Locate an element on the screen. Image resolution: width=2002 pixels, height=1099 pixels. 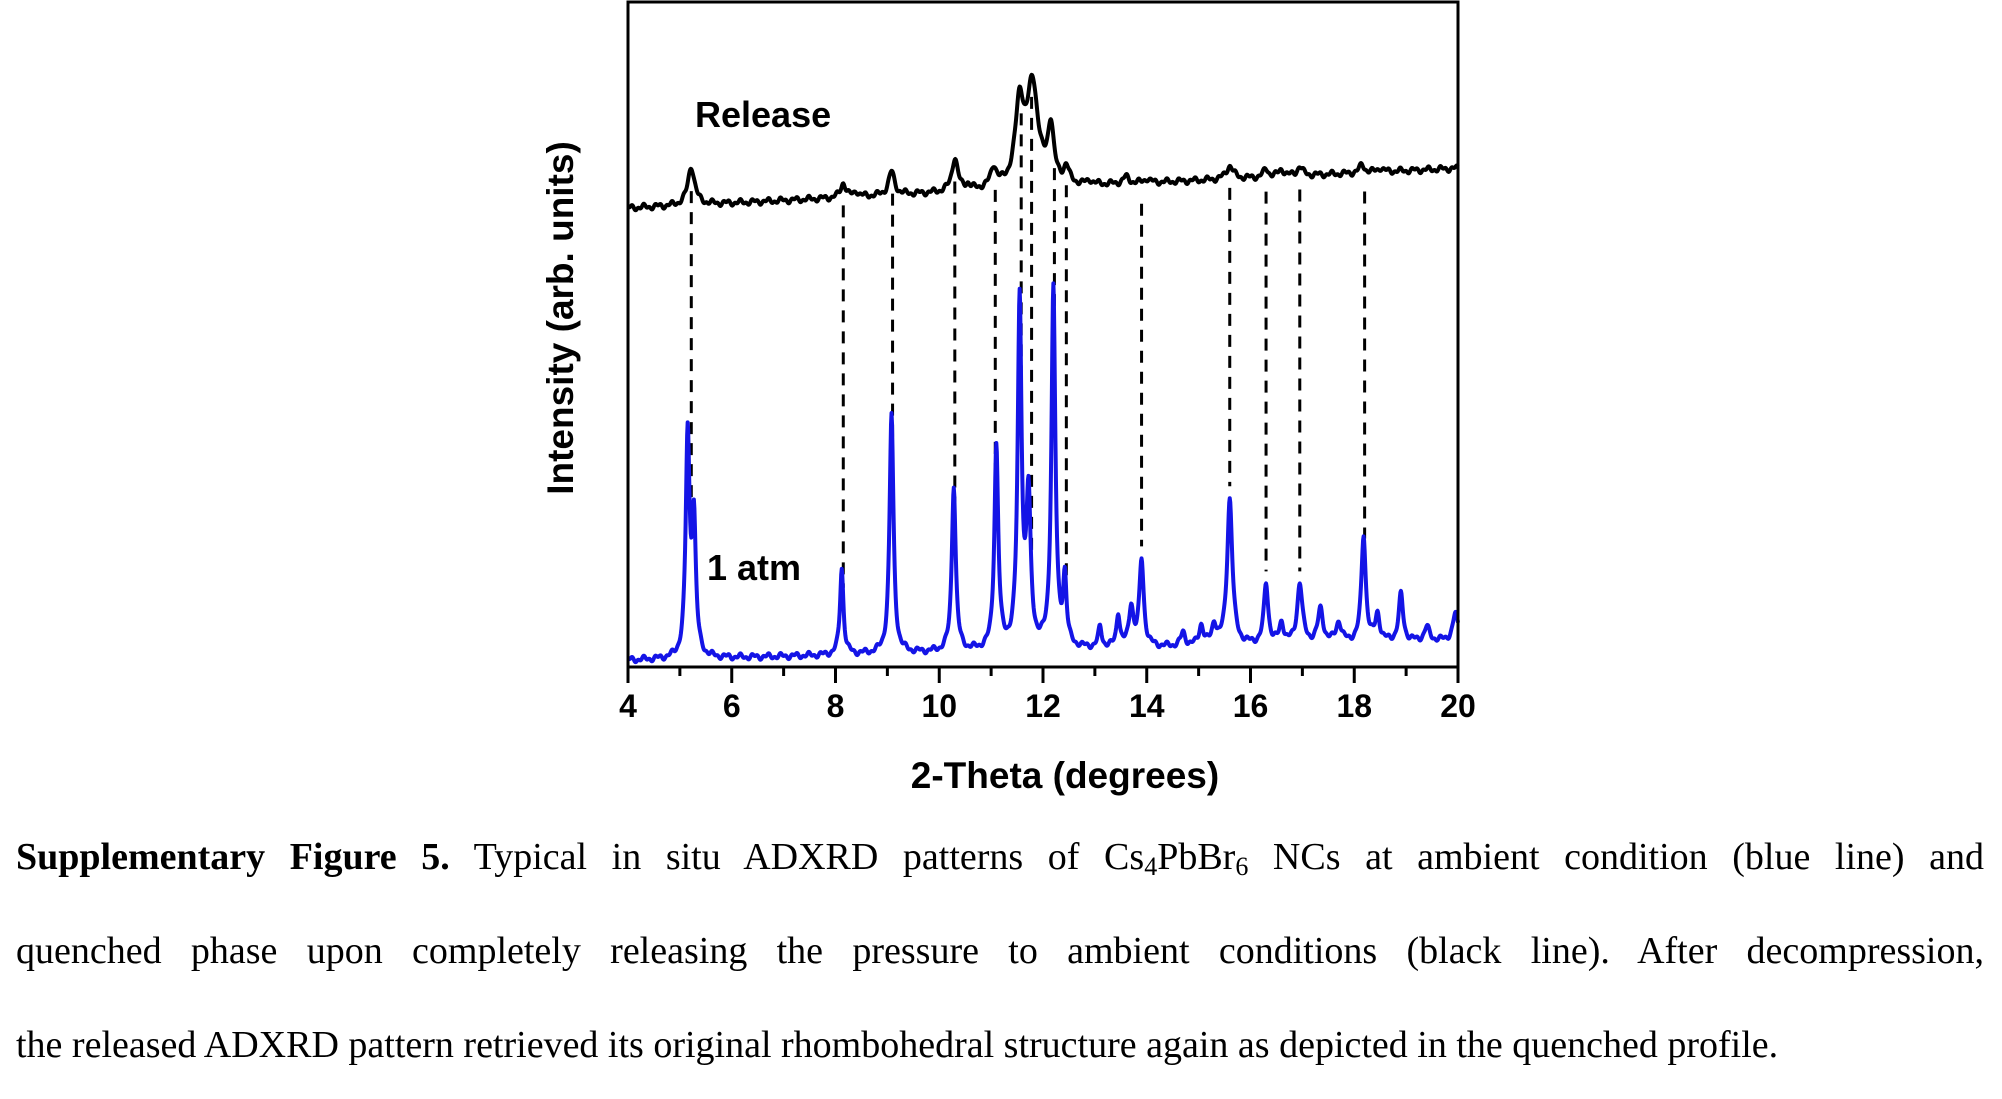
x-tick-label-5: 14 is located at coordinates (1147, 706).